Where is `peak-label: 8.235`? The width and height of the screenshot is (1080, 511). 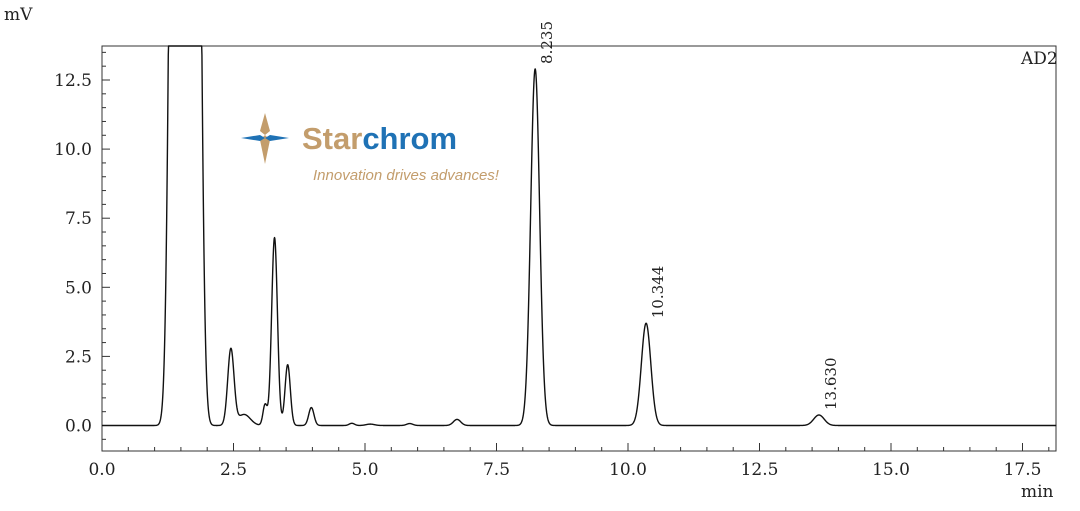 peak-label: 8.235 is located at coordinates (547, 42).